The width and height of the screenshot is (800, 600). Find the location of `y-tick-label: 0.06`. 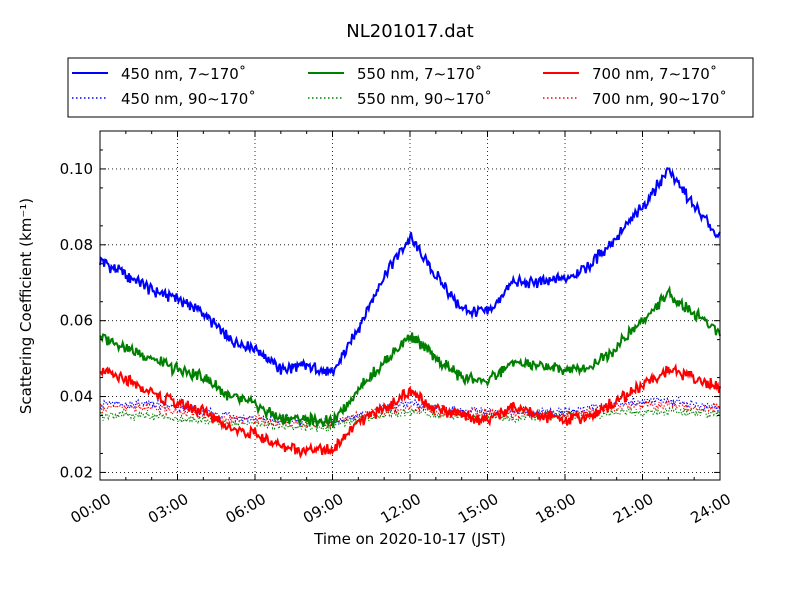

y-tick-label: 0.06 is located at coordinates (76, 321).